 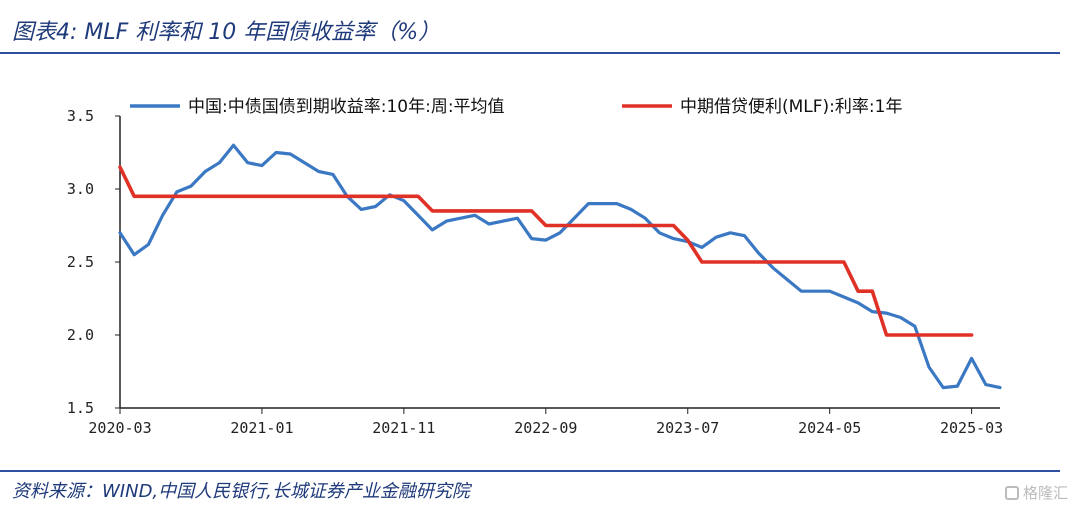 I want to click on y-tick-label: 2.0, so click(x=80, y=335).